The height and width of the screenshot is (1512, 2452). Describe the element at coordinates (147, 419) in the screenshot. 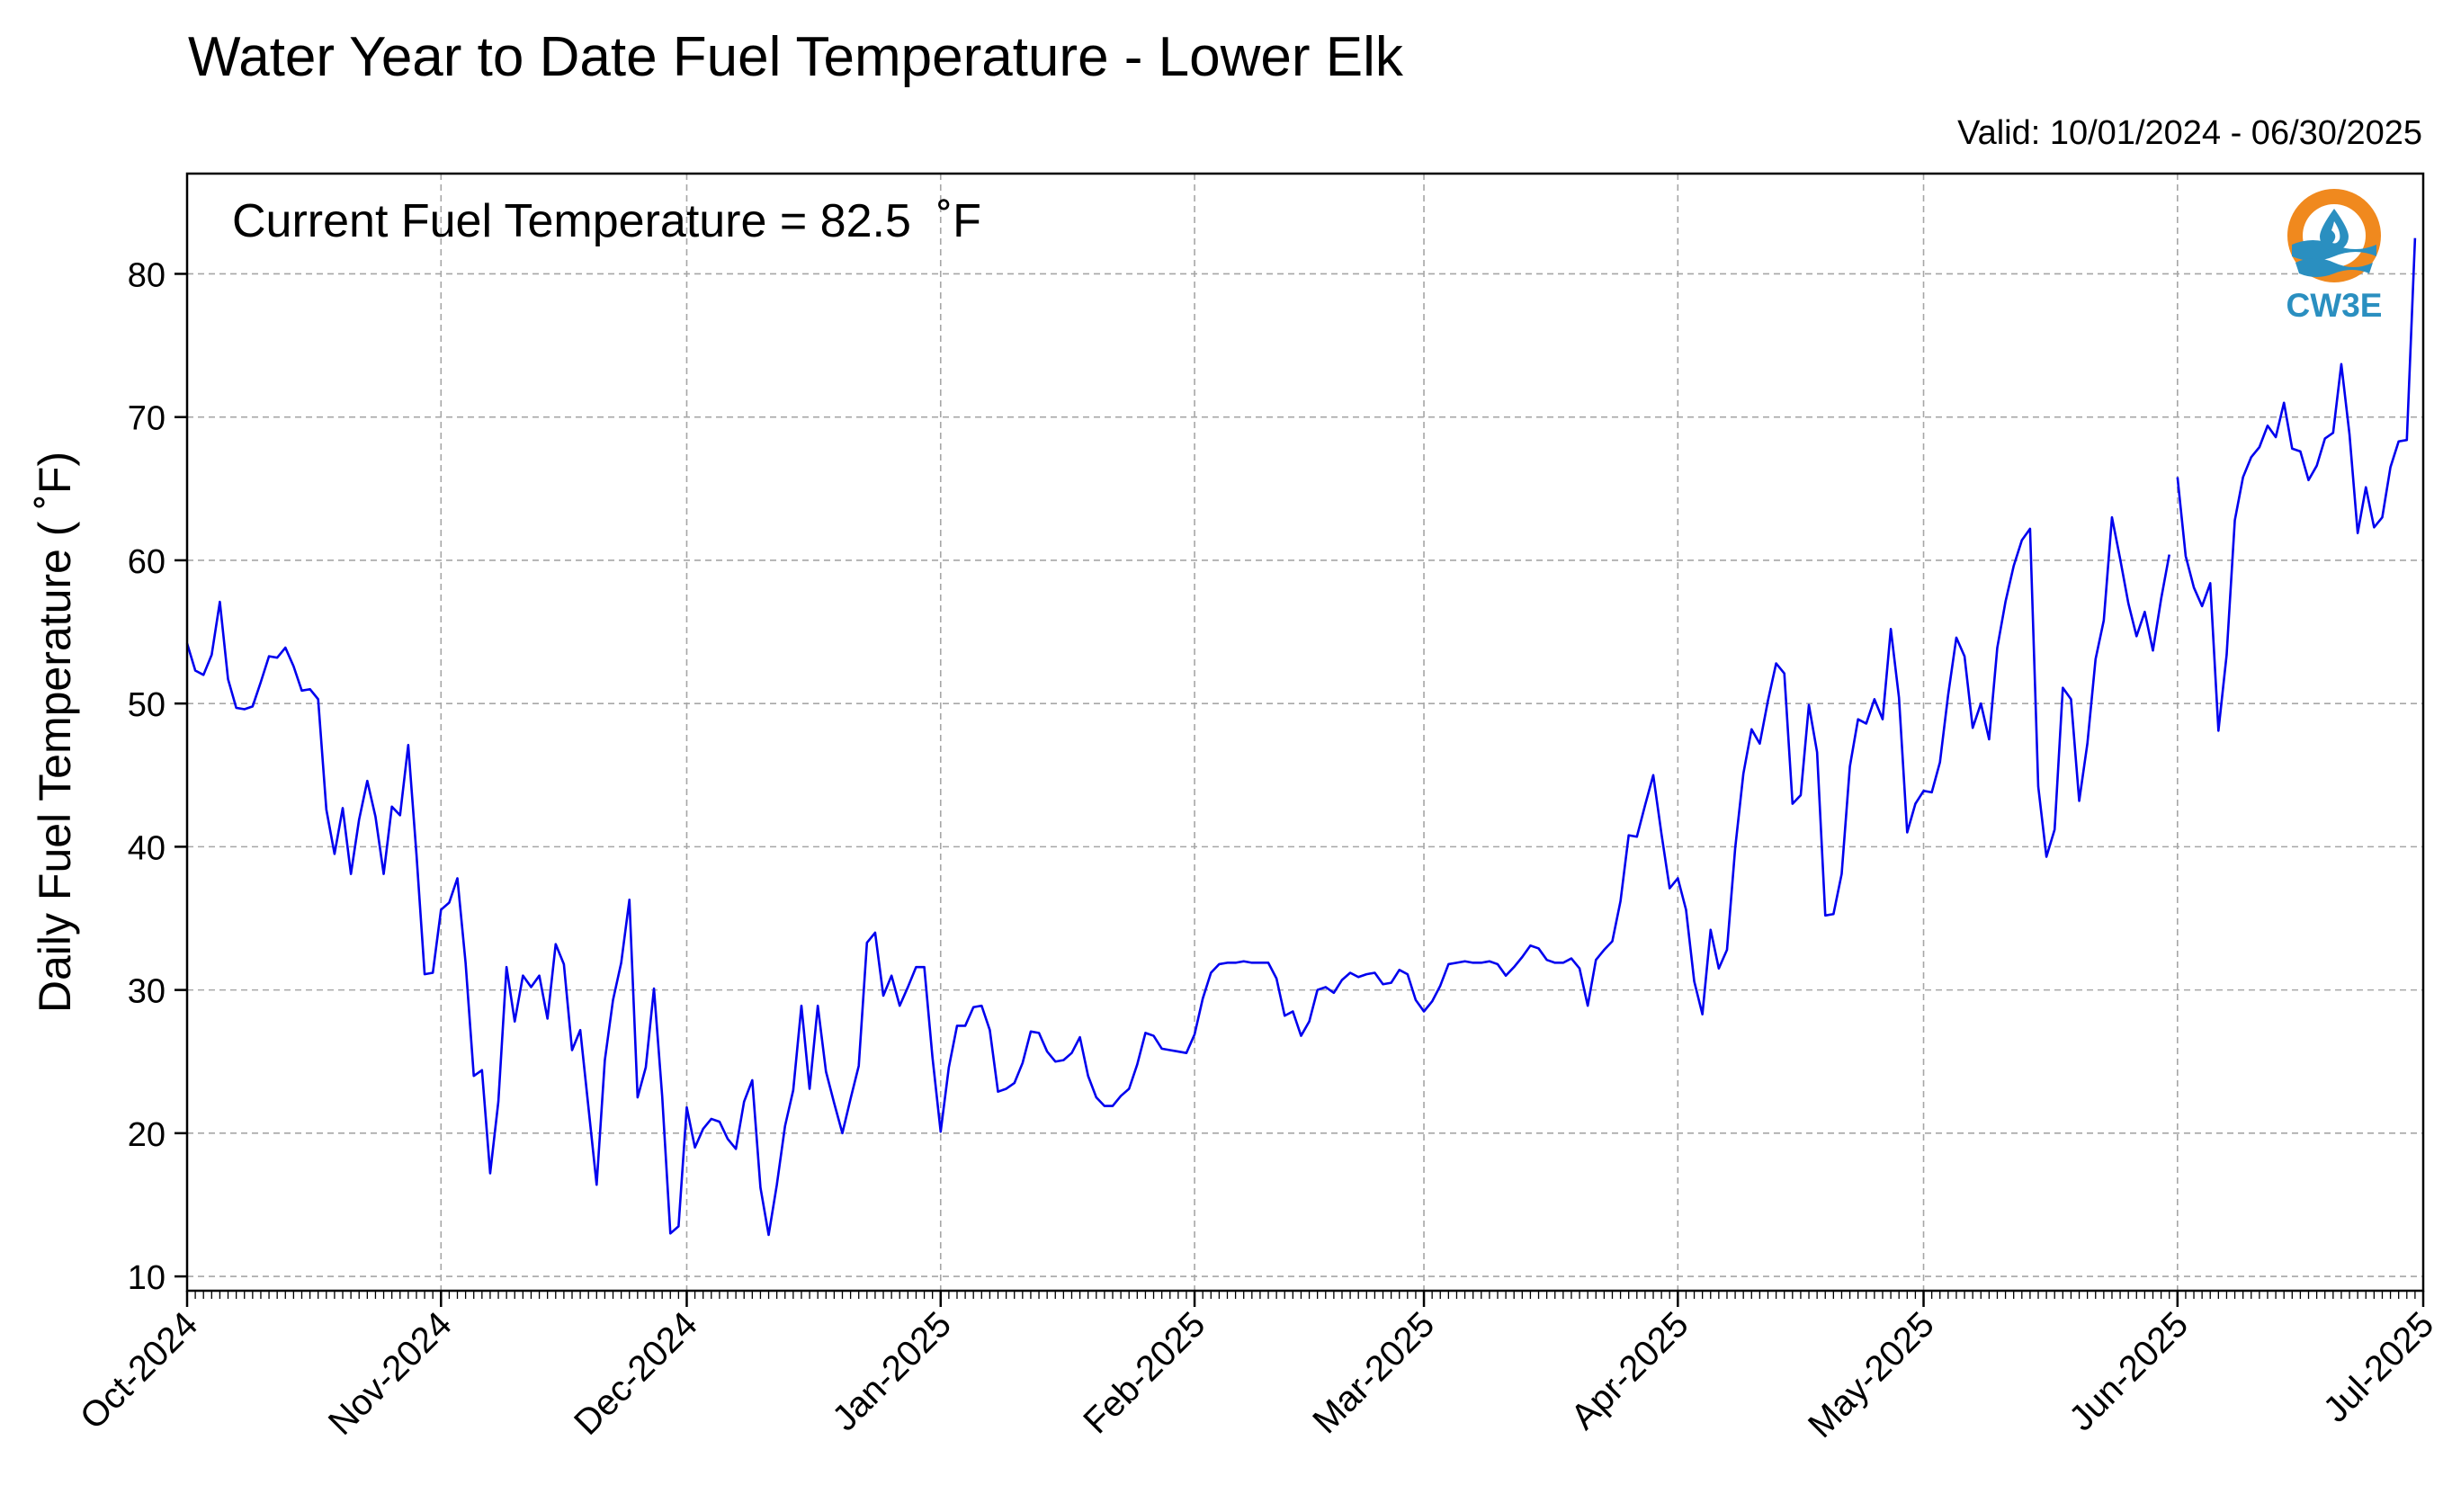

I see `y-tick-label: 70` at that location.